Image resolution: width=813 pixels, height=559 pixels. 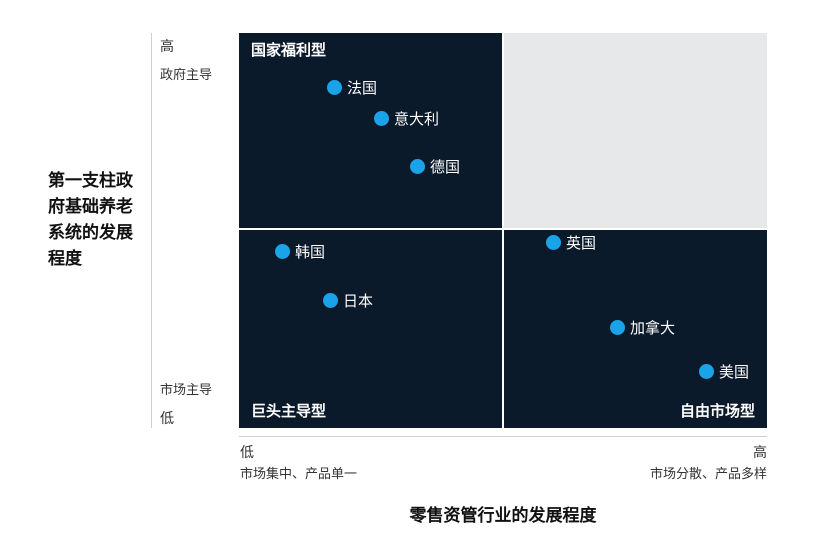 I want to click on x-axis-low-sublabel: 市场集中、产品单一, so click(x=299, y=474).